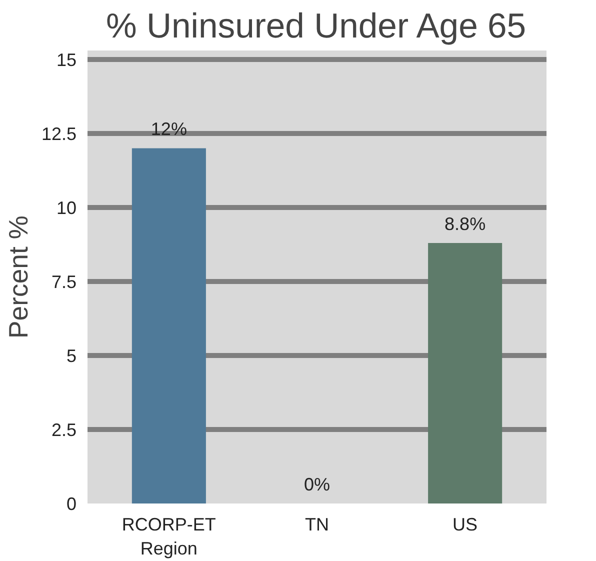 The image size is (596, 561). I want to click on y-tick-label: 5, so click(71, 356).